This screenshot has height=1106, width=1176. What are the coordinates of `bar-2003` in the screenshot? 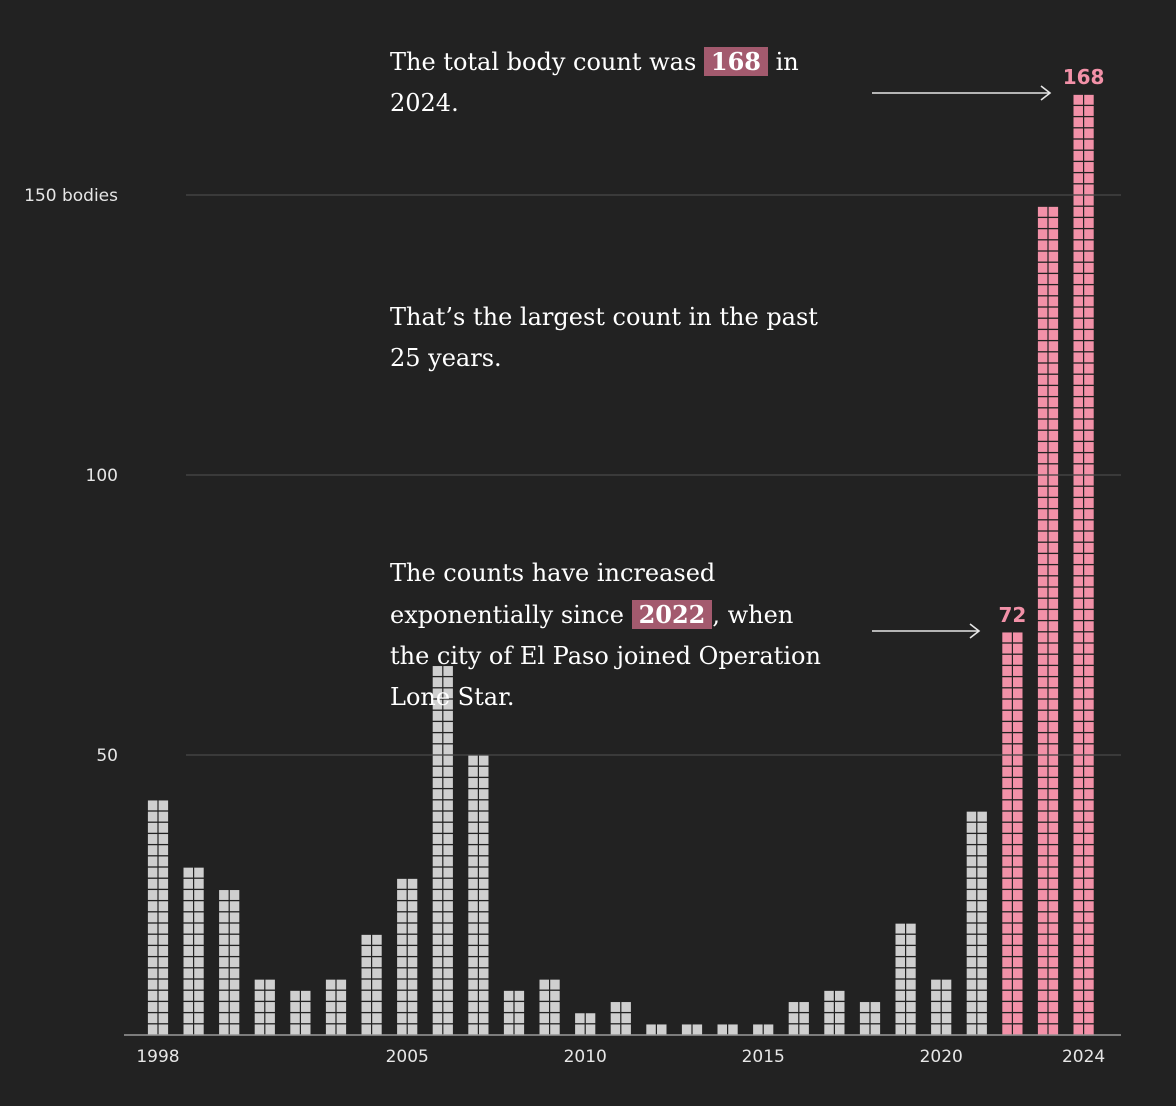 It's located at (336, 1007).